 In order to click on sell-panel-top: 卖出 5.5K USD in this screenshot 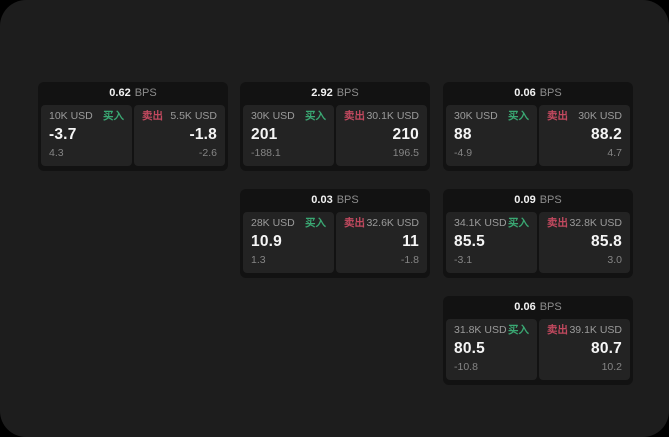, I will do `click(179, 116)`.